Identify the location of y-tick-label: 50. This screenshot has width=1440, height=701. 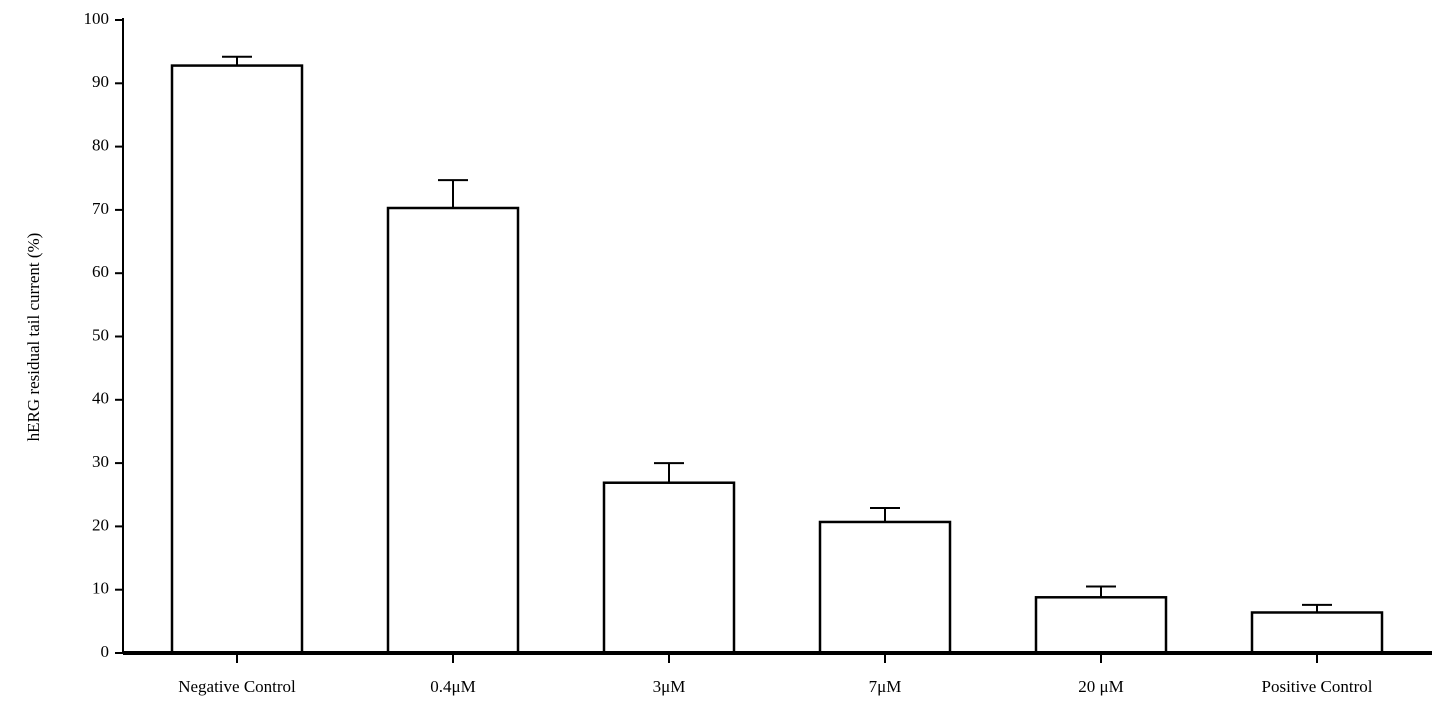
(100, 334).